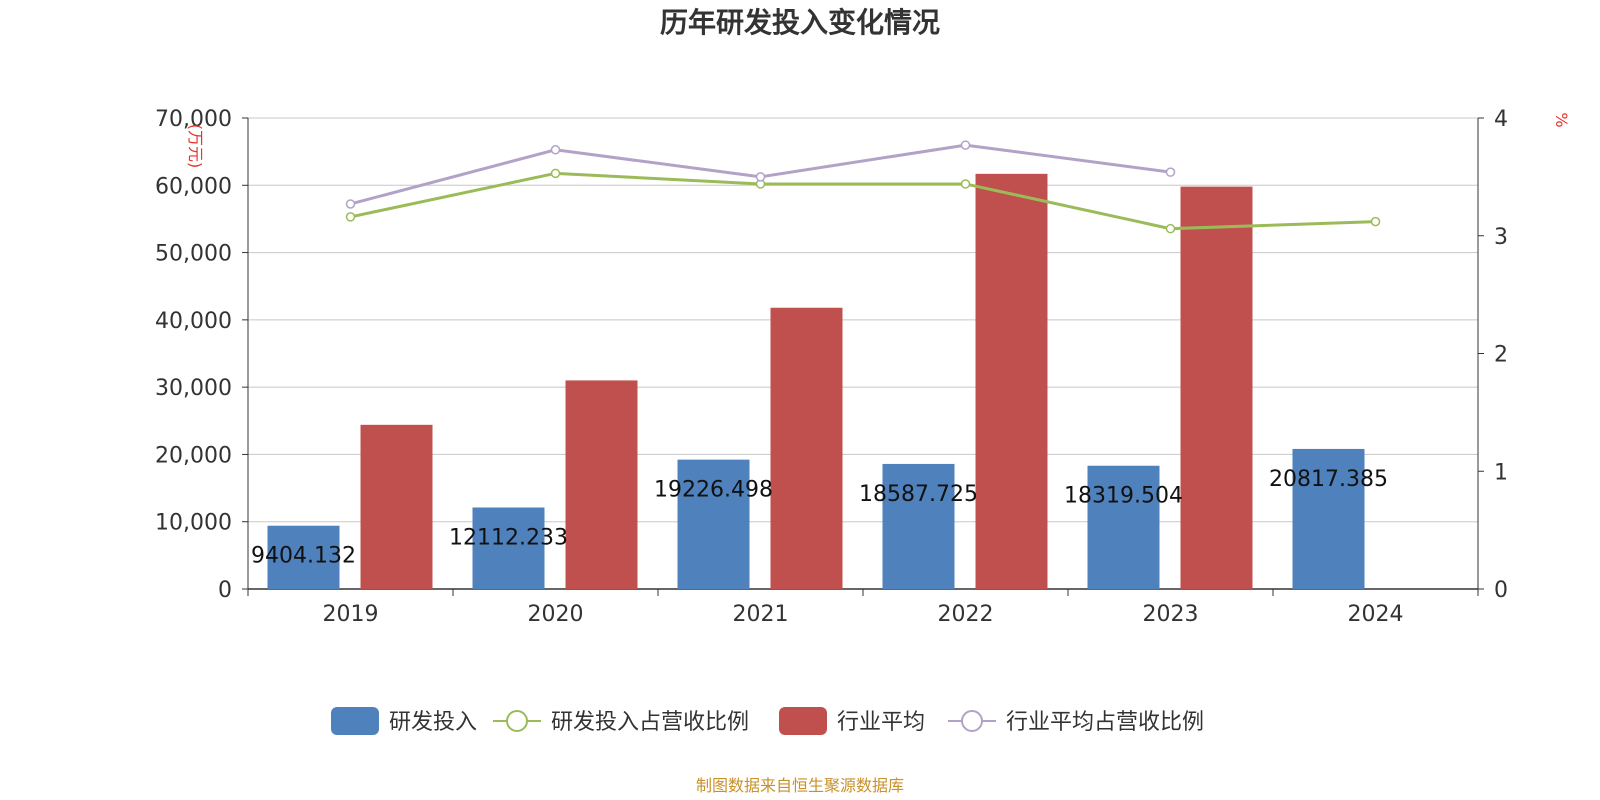 Image resolution: width=1600 pixels, height=800 pixels. Describe the element at coordinates (1501, 119) in the screenshot. I see `right-tick-label: 4` at that location.